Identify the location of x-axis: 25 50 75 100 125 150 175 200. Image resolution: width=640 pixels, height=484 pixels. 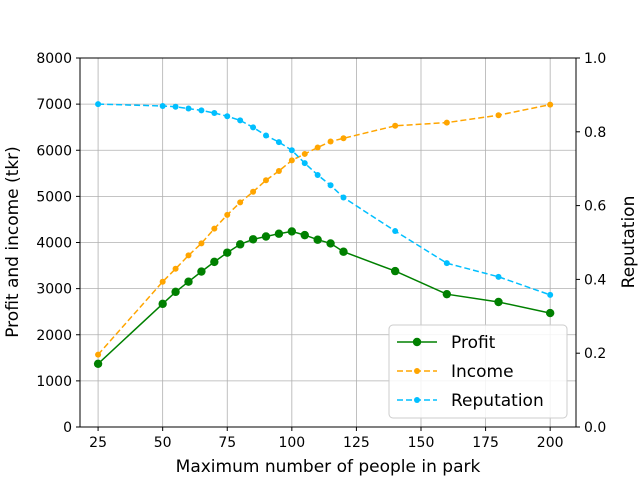
(326, 439).